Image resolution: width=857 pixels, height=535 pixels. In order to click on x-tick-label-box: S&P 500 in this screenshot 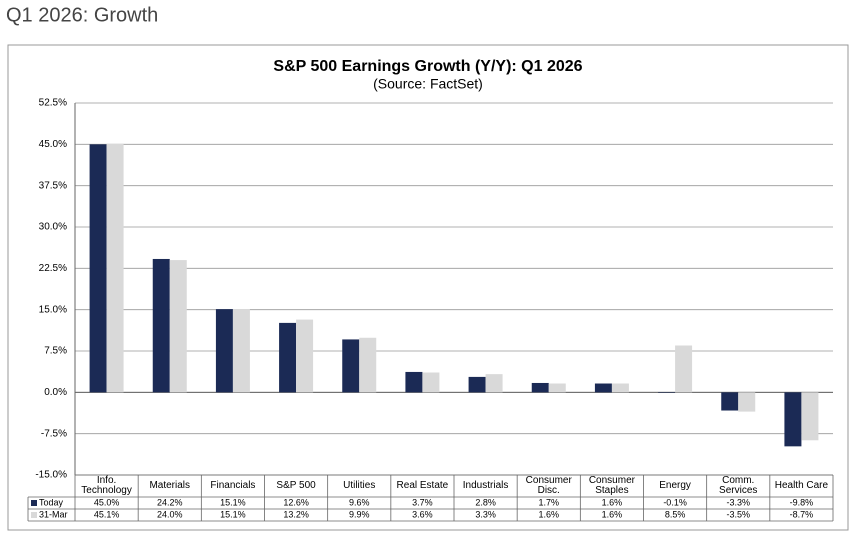, I will do `click(296, 485)`.